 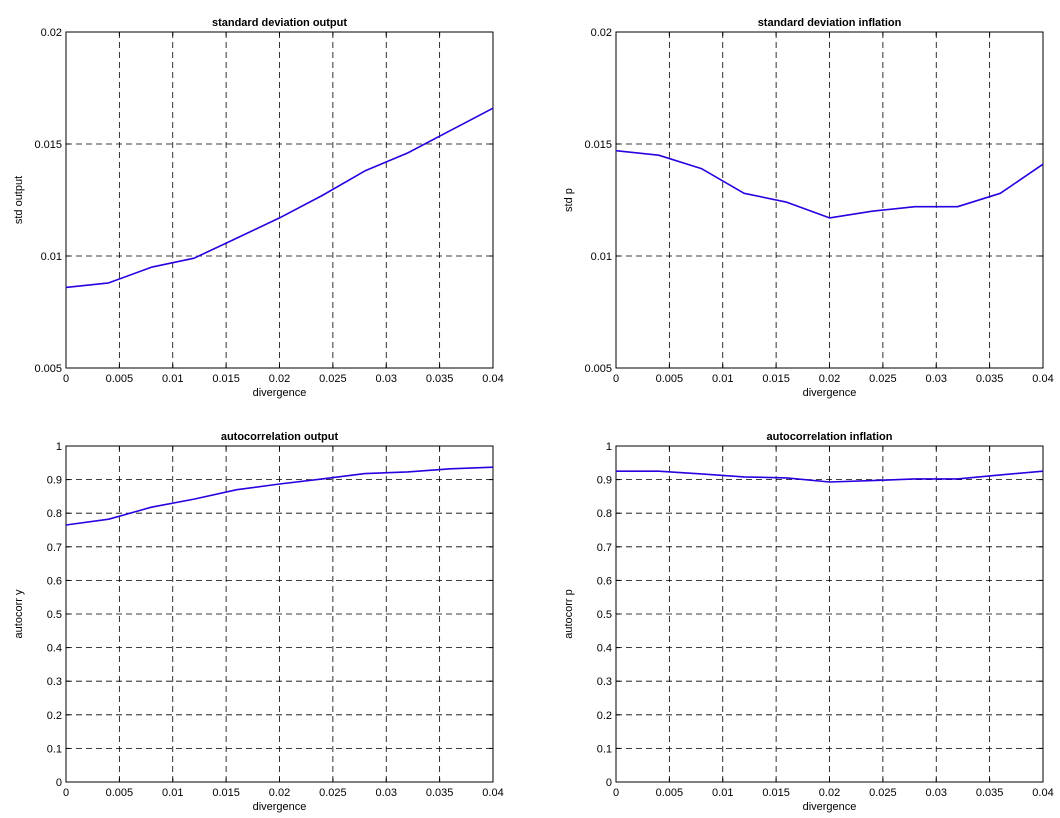 What do you see at coordinates (830, 23) in the screenshot?
I see `plot-title: standard deviation inflation` at bounding box center [830, 23].